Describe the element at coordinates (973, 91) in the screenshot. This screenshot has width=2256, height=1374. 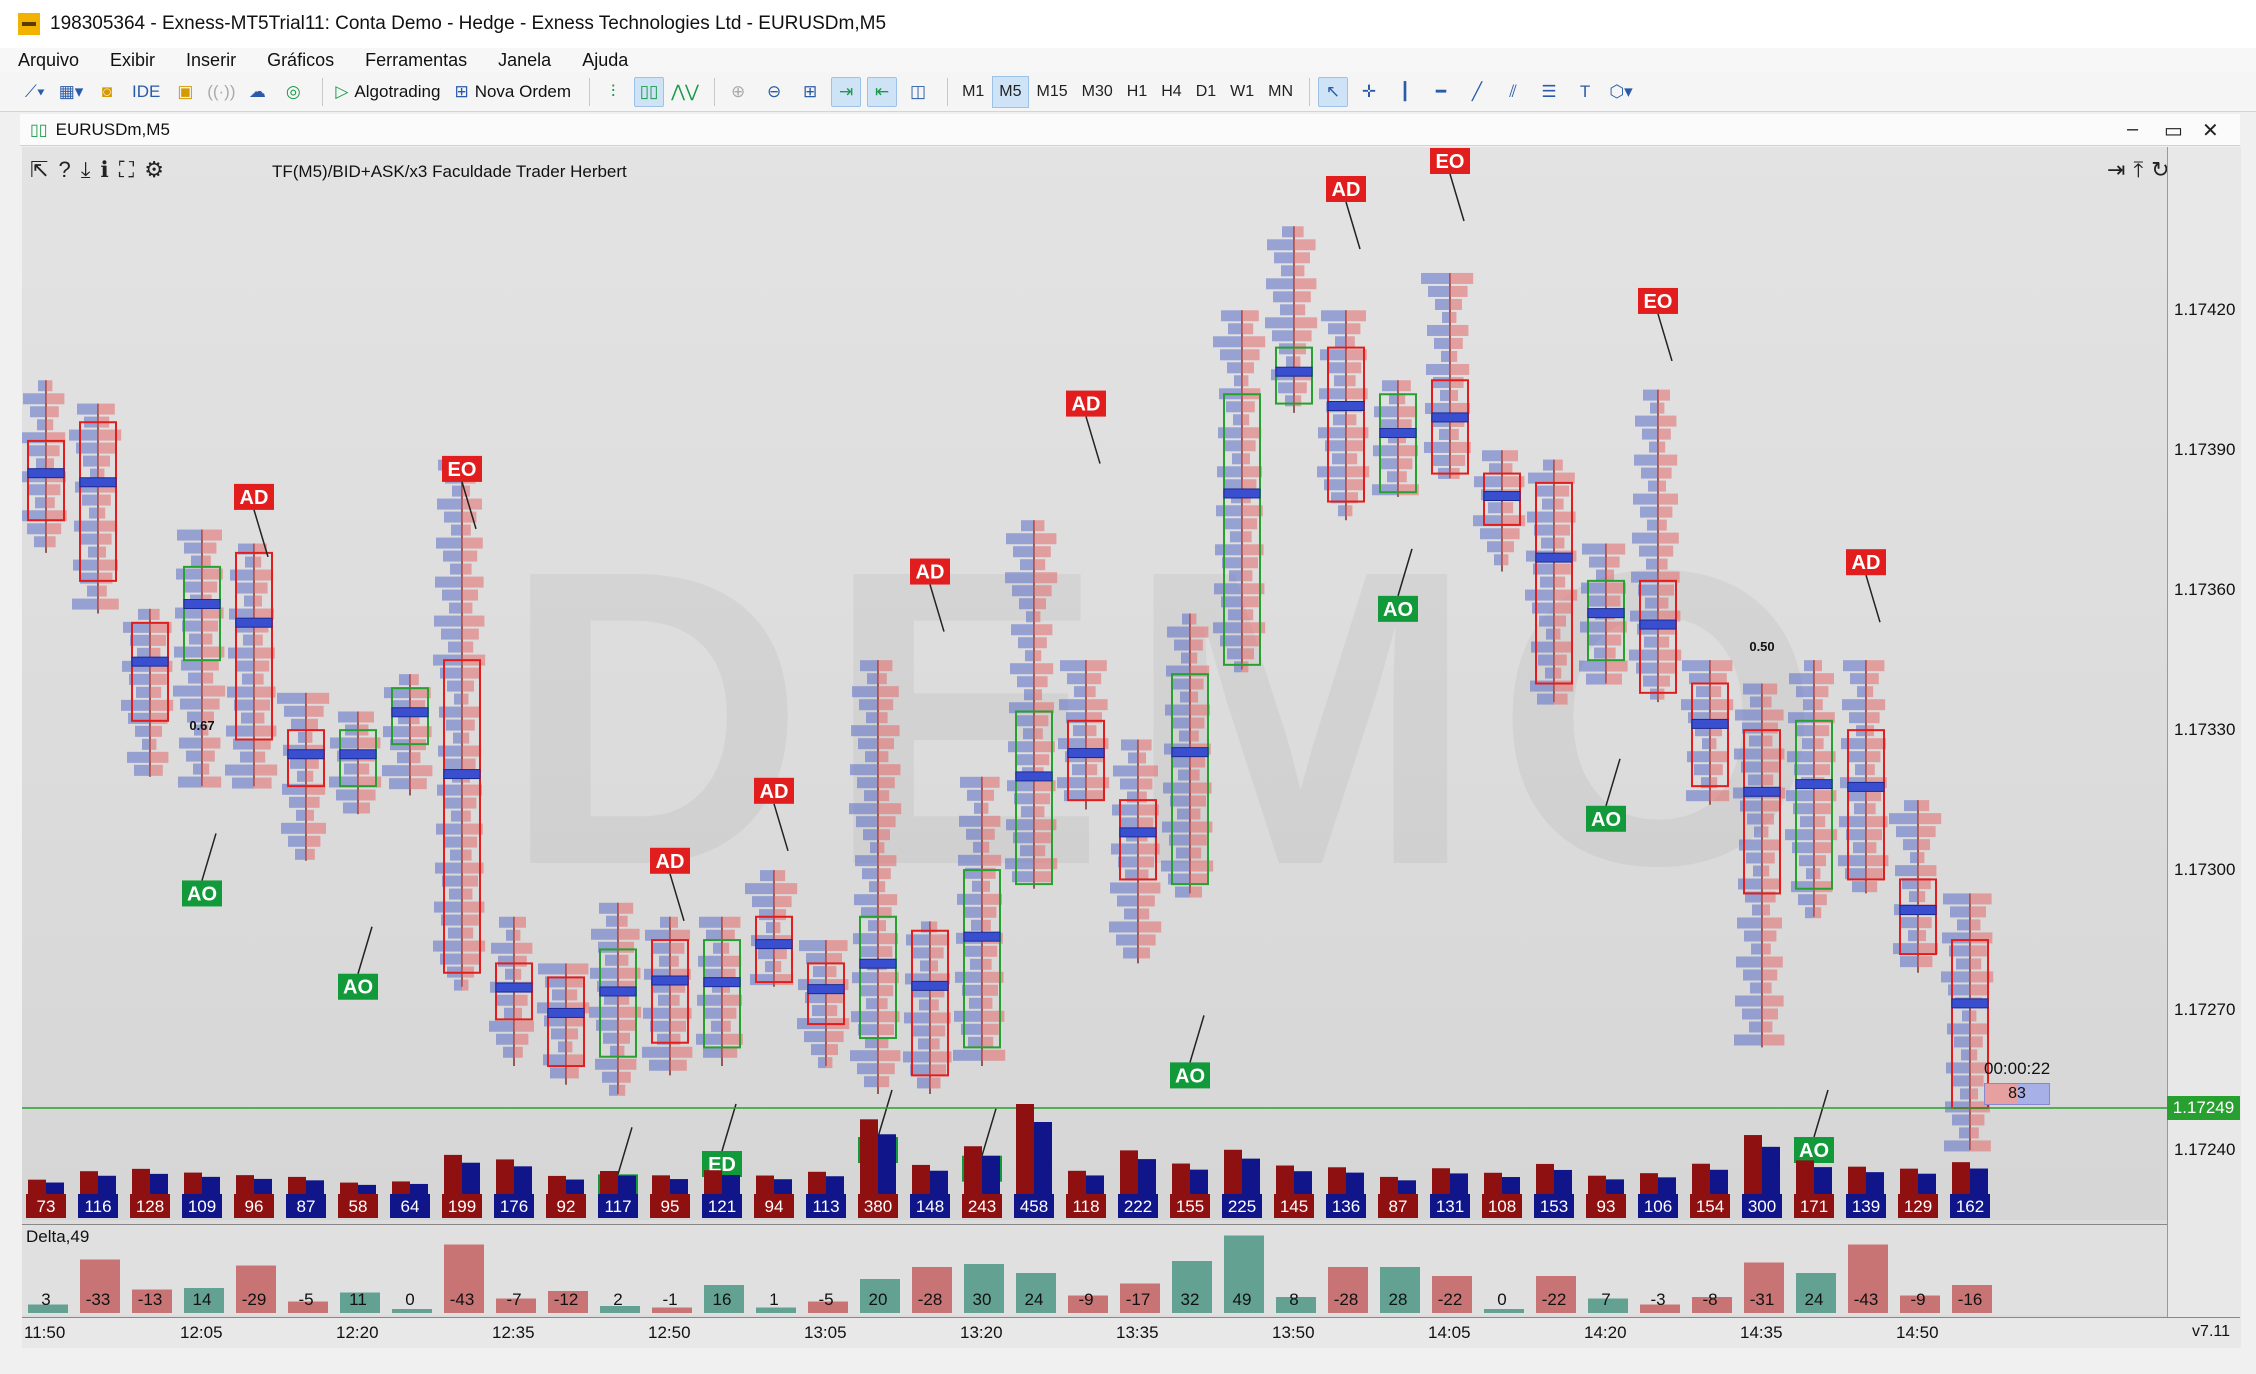
I see `timeframe-m1: M1` at that location.